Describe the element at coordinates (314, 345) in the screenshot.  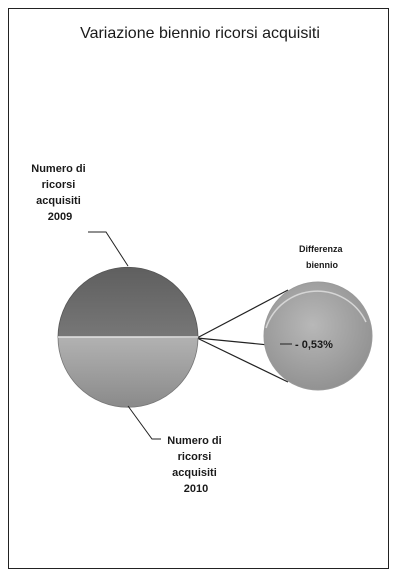
I see `difference-value-label: - 0,53%` at that location.